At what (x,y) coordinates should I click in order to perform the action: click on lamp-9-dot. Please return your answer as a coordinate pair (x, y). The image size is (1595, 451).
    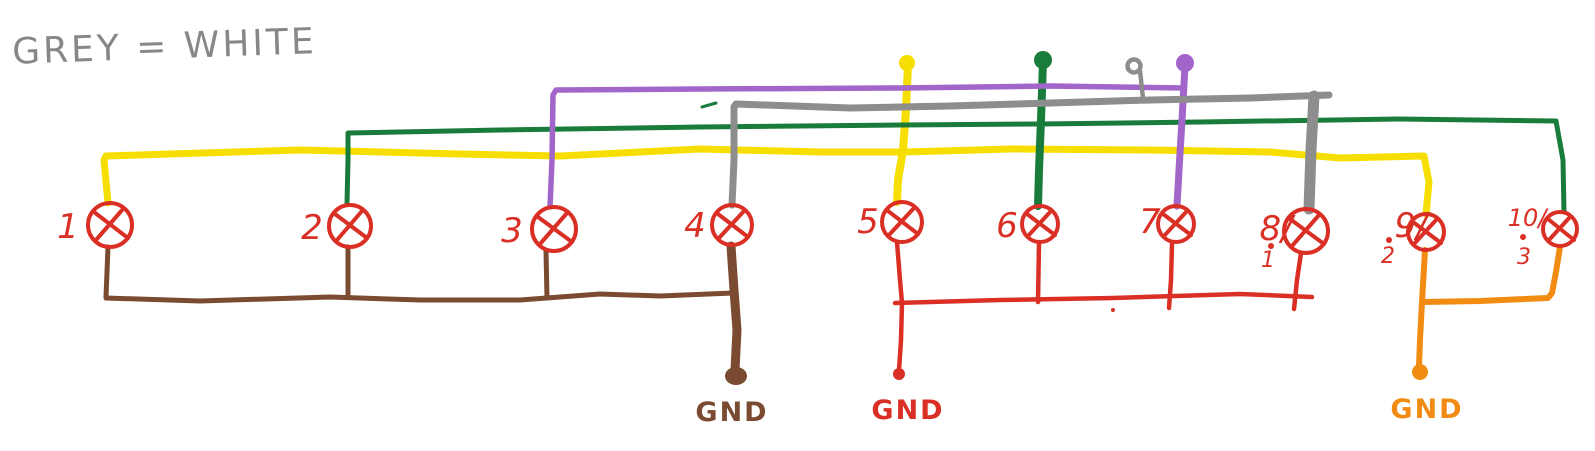
    Looking at the image, I should click on (1389, 240).